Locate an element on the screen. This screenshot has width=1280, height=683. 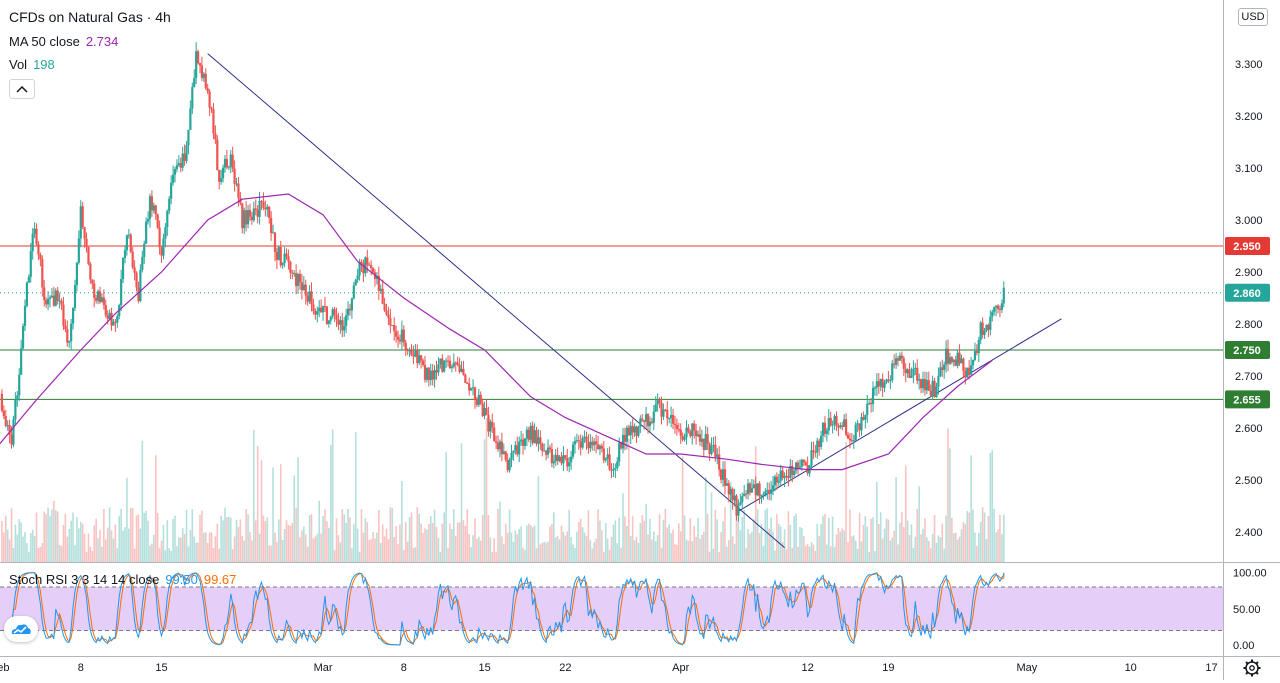
settings-button is located at coordinates (1252, 668).